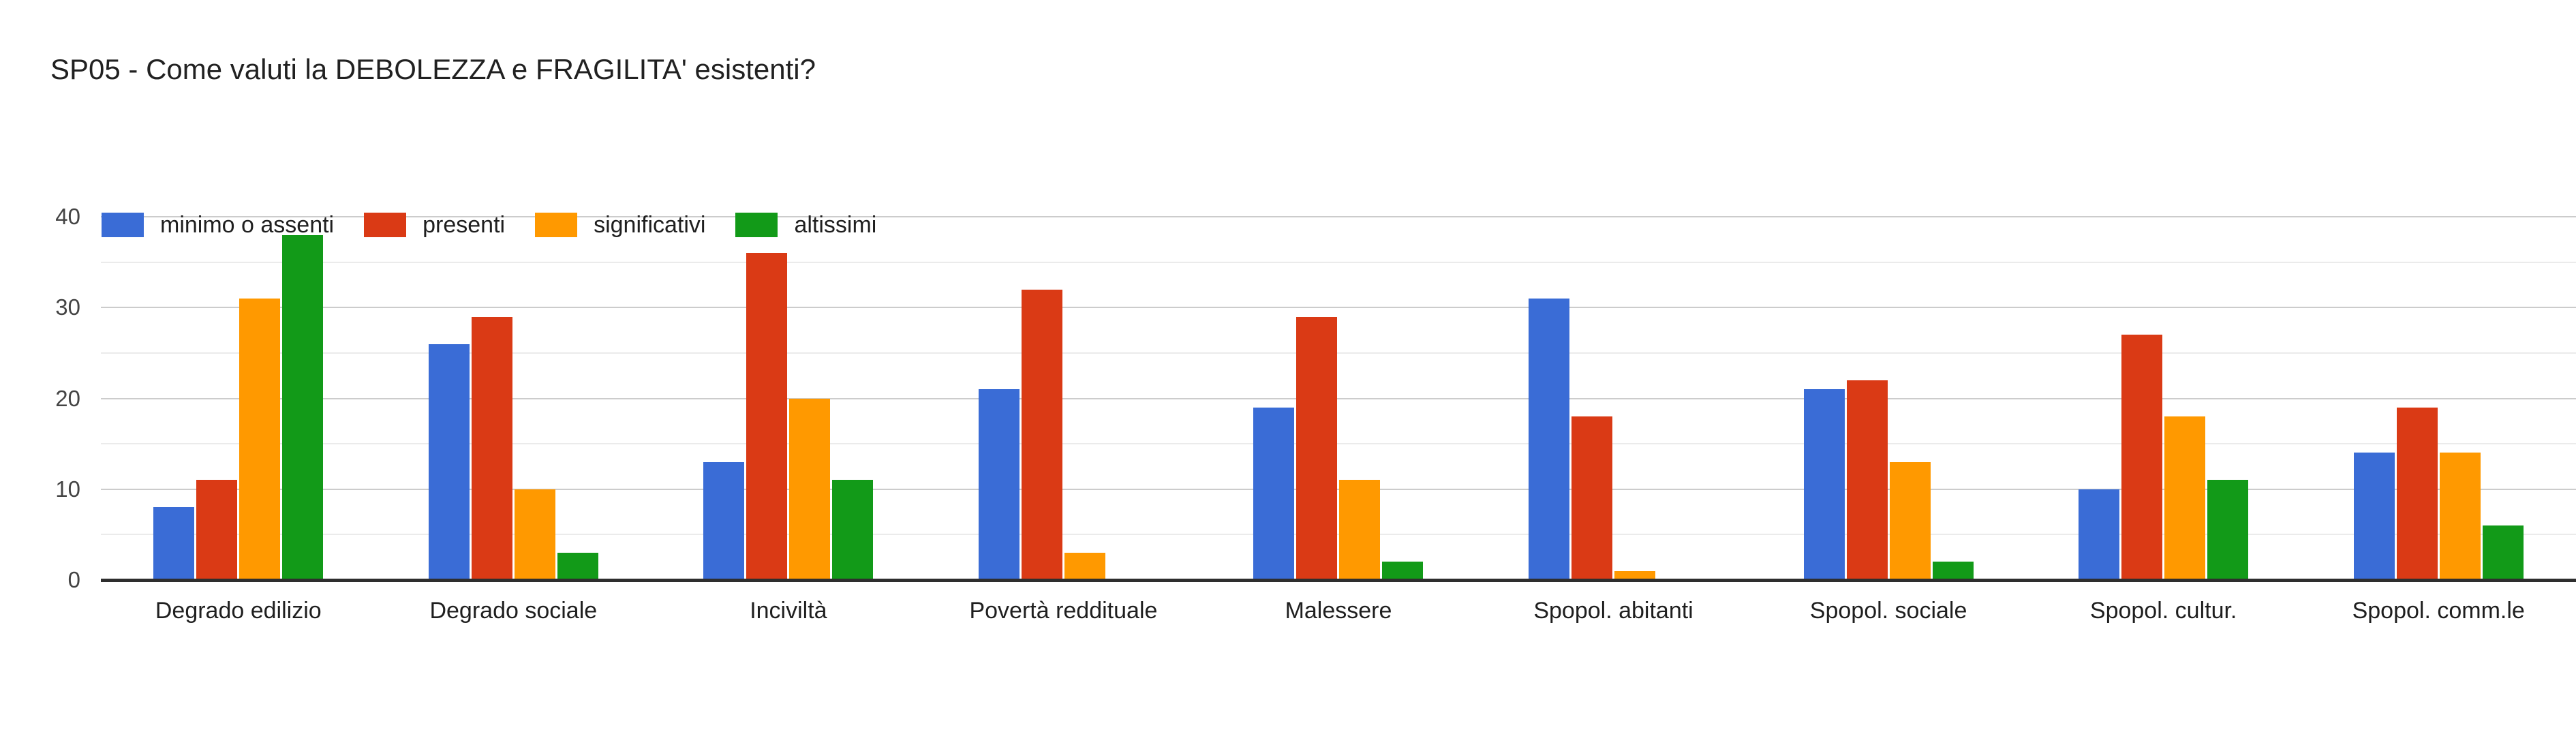 This screenshot has height=732, width=2576. What do you see at coordinates (67, 216) in the screenshot?
I see `y-axis-tick-label: 40` at bounding box center [67, 216].